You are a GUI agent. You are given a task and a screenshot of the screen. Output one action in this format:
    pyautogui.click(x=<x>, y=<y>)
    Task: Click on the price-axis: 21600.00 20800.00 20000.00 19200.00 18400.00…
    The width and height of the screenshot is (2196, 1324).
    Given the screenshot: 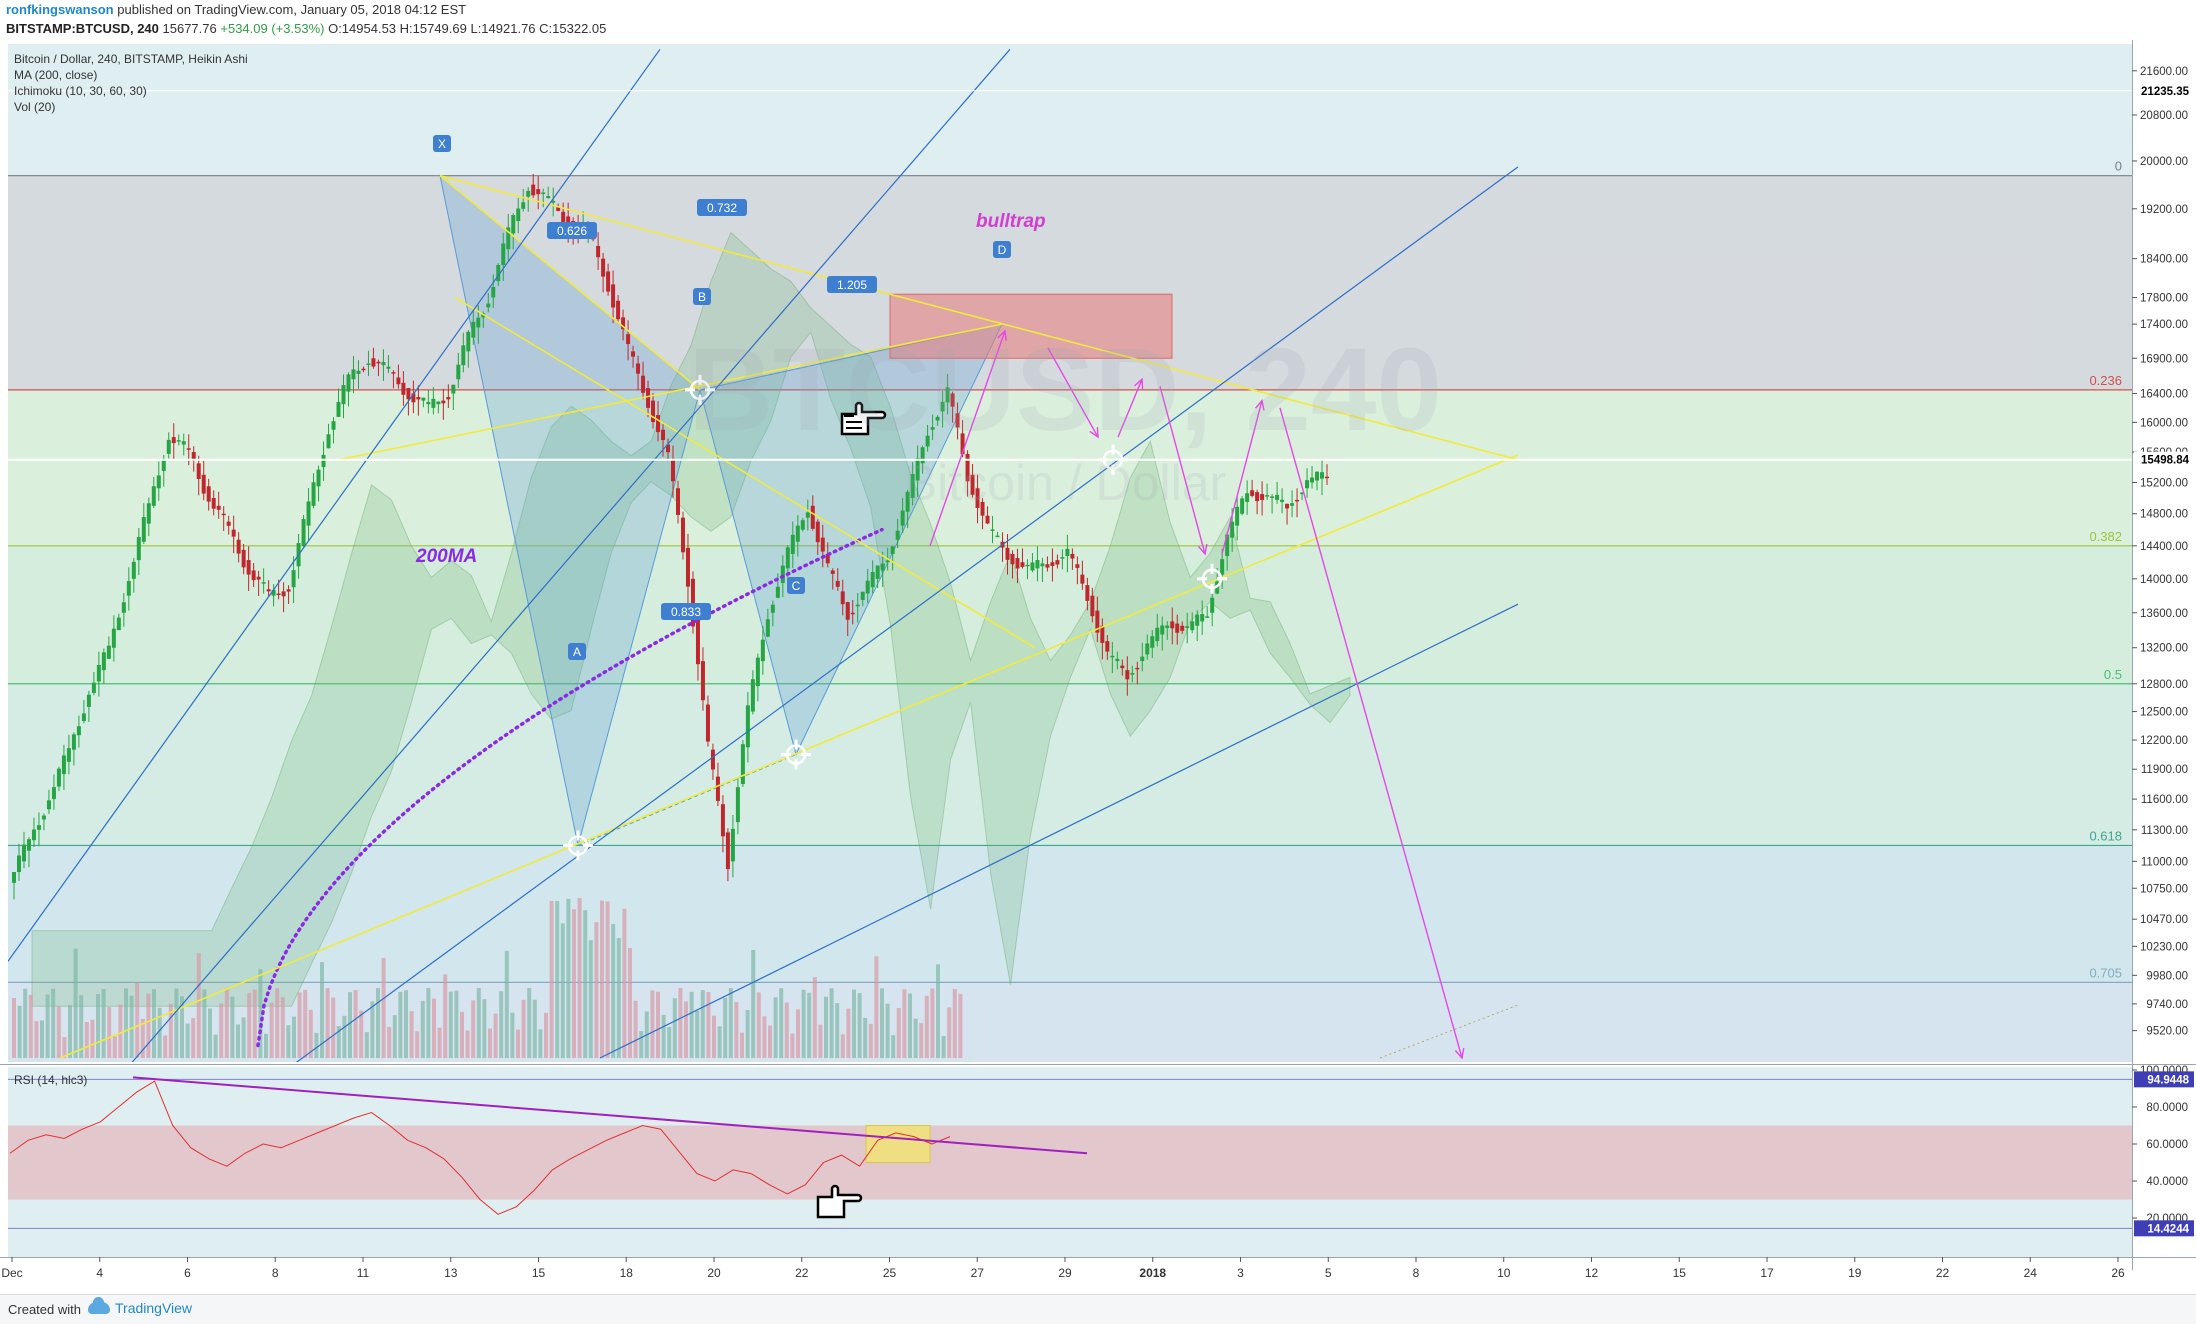 What is the action you would take?
    pyautogui.click(x=2163, y=552)
    